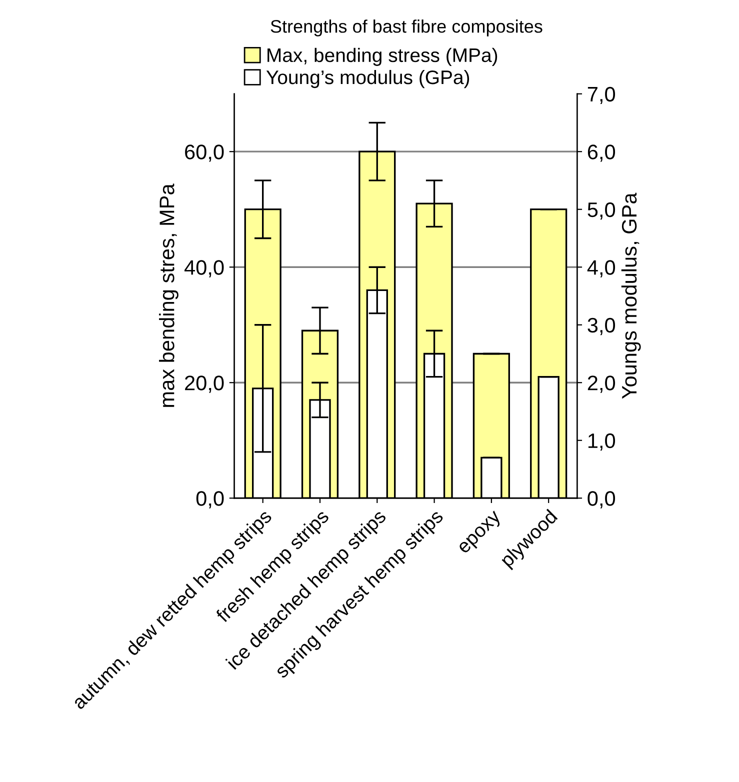  What do you see at coordinates (383, 57) in the screenshot?
I see `legend-label: Max, bending stress (MPa)` at bounding box center [383, 57].